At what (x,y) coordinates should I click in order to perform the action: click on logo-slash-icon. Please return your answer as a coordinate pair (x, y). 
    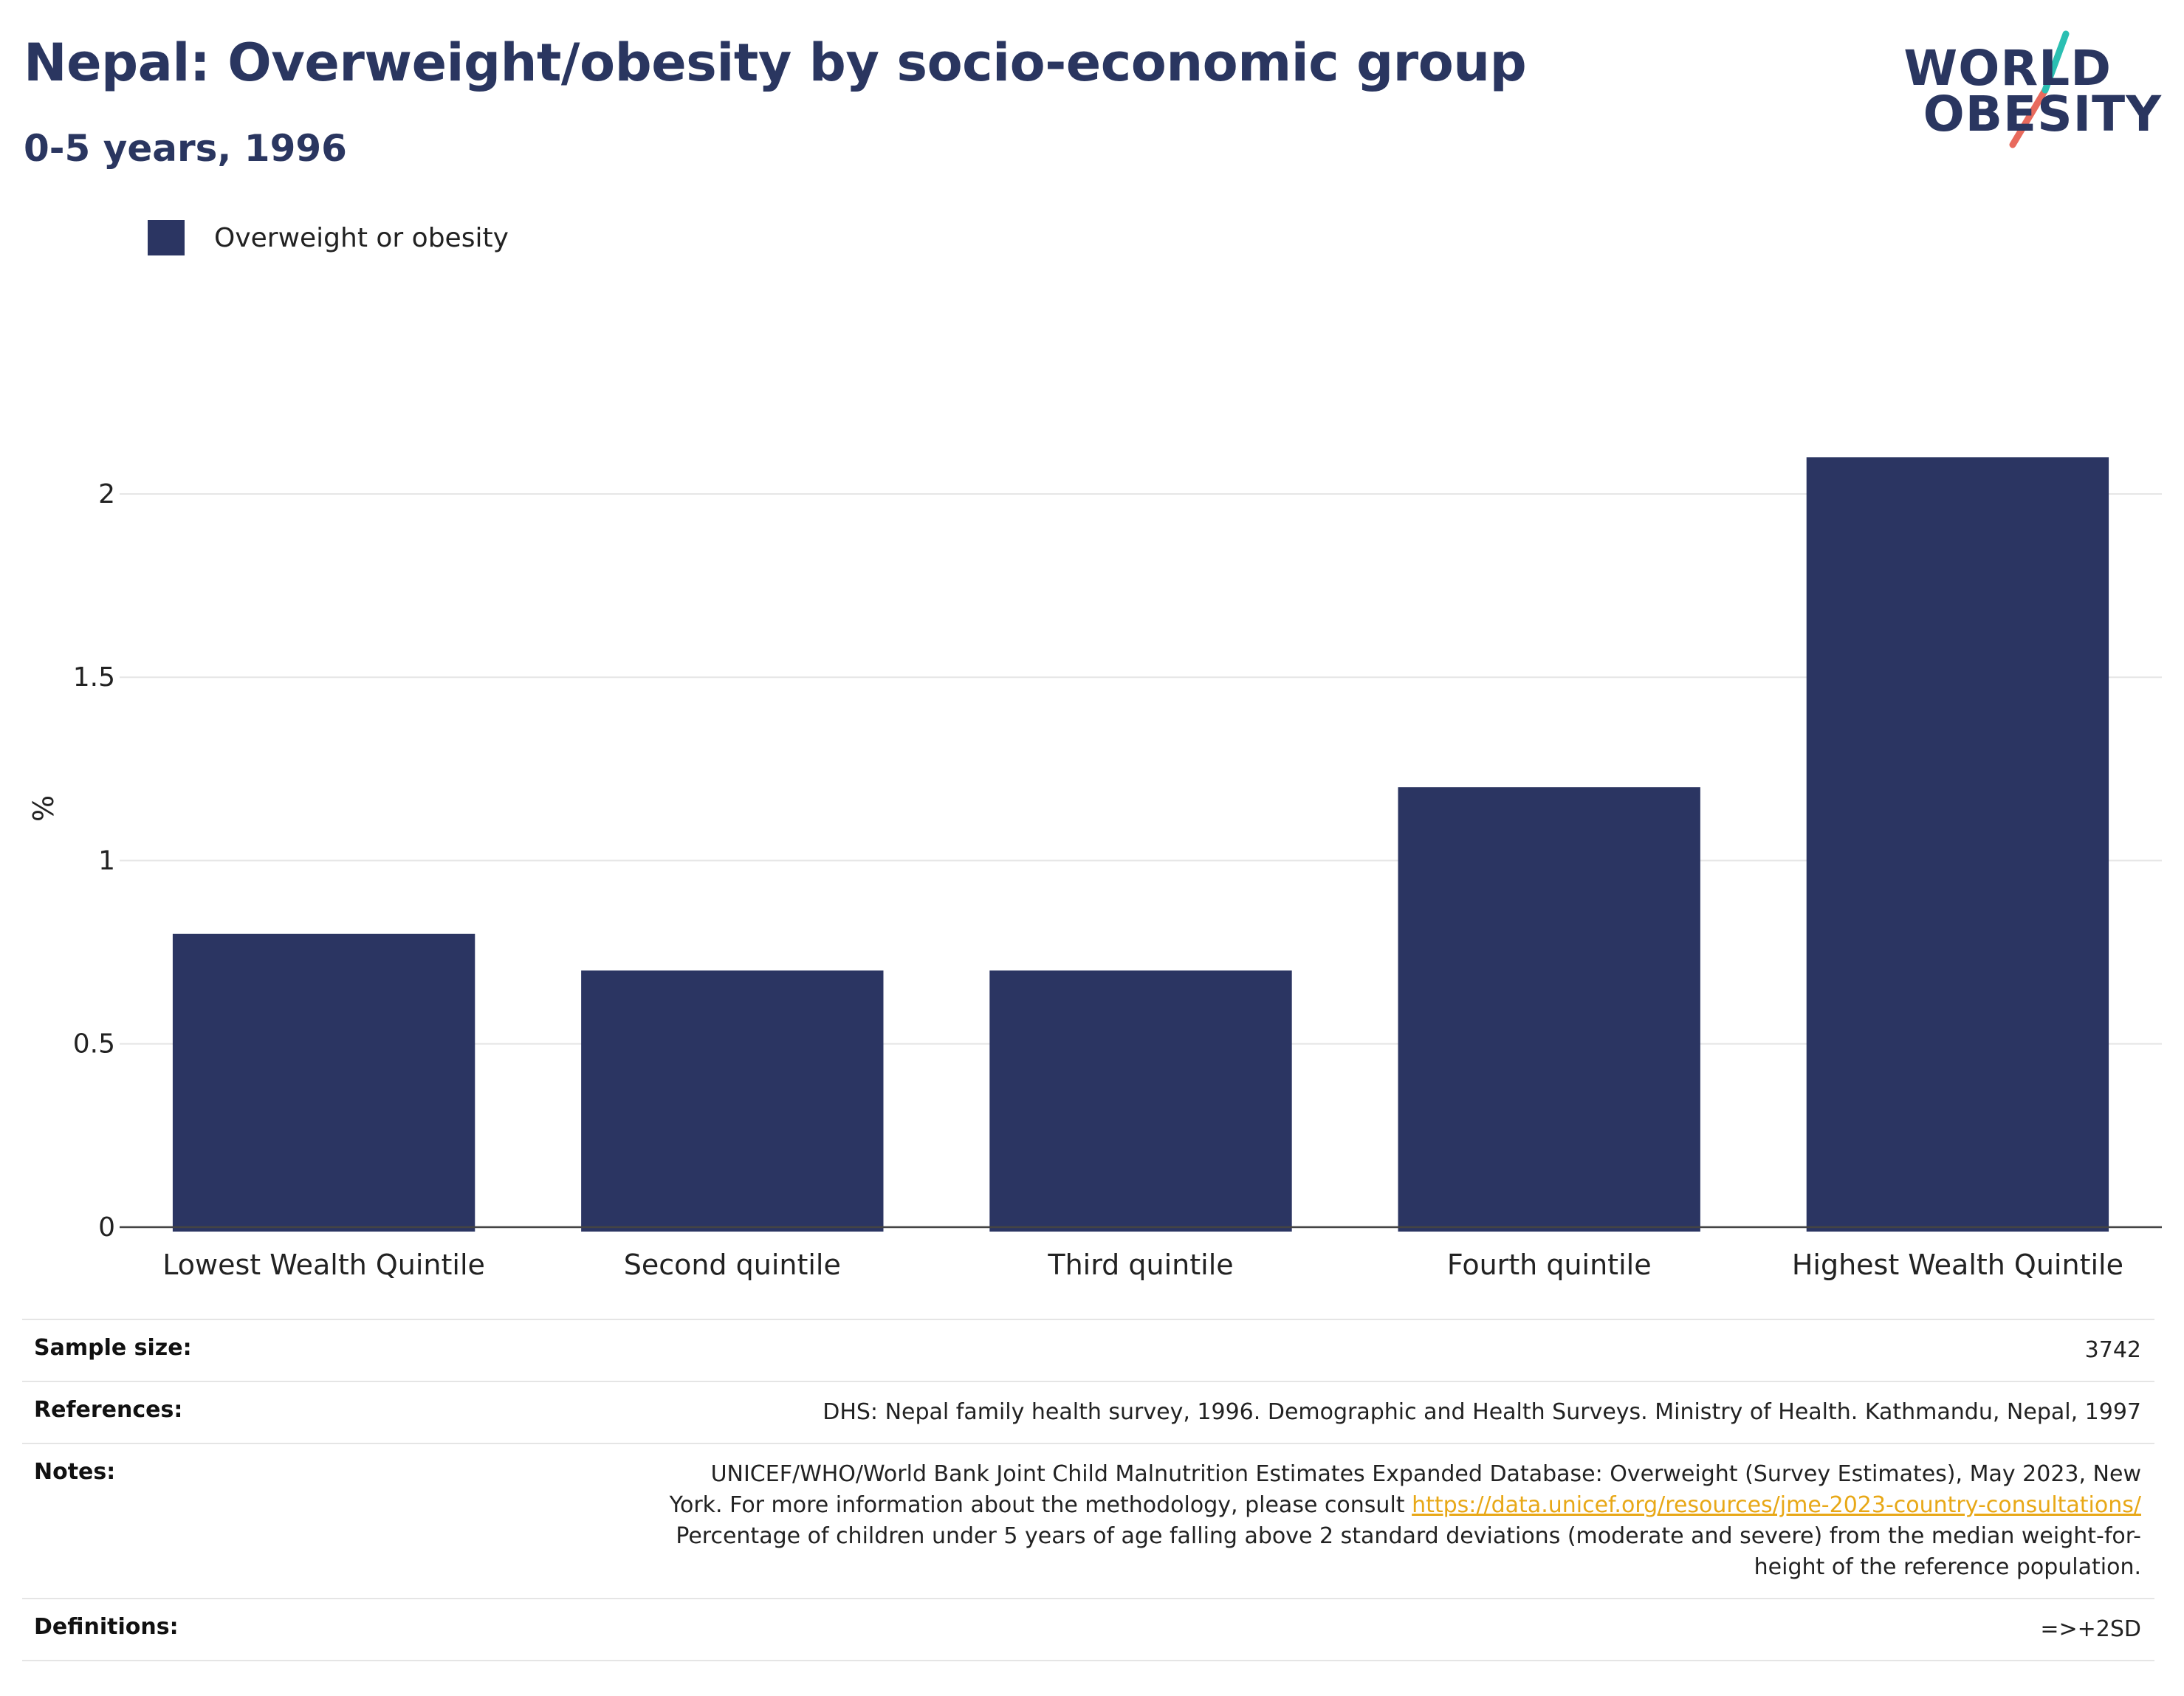
    Looking at the image, I should click on (2040, 89).